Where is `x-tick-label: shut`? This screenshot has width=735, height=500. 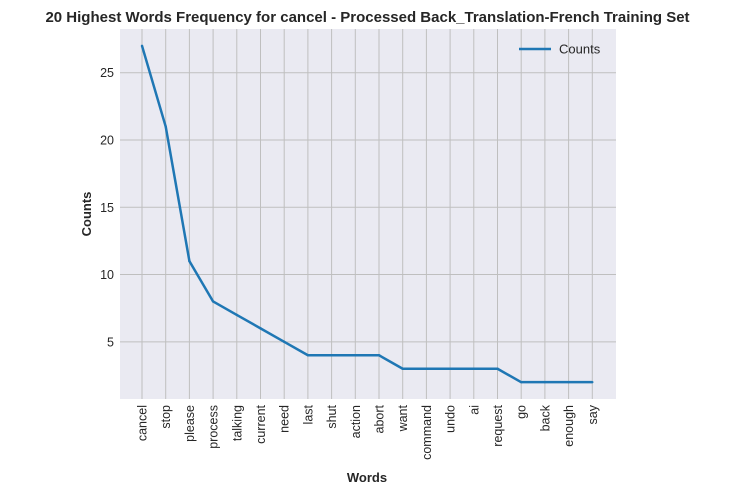
x-tick-label: shut is located at coordinates (332, 416).